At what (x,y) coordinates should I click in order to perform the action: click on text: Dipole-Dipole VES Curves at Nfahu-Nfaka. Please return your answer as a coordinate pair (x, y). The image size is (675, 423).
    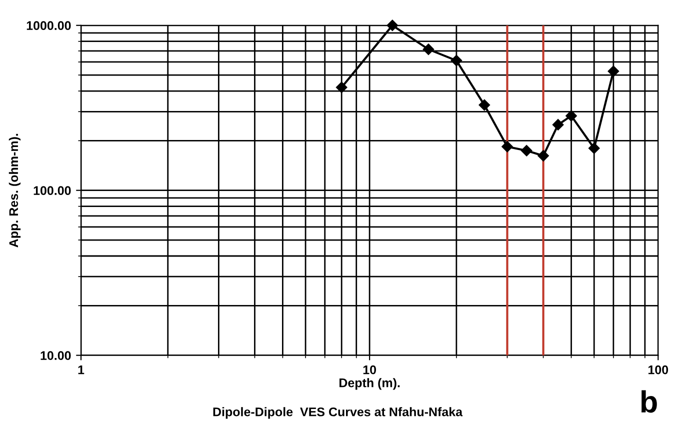
    Looking at the image, I should click on (338, 413).